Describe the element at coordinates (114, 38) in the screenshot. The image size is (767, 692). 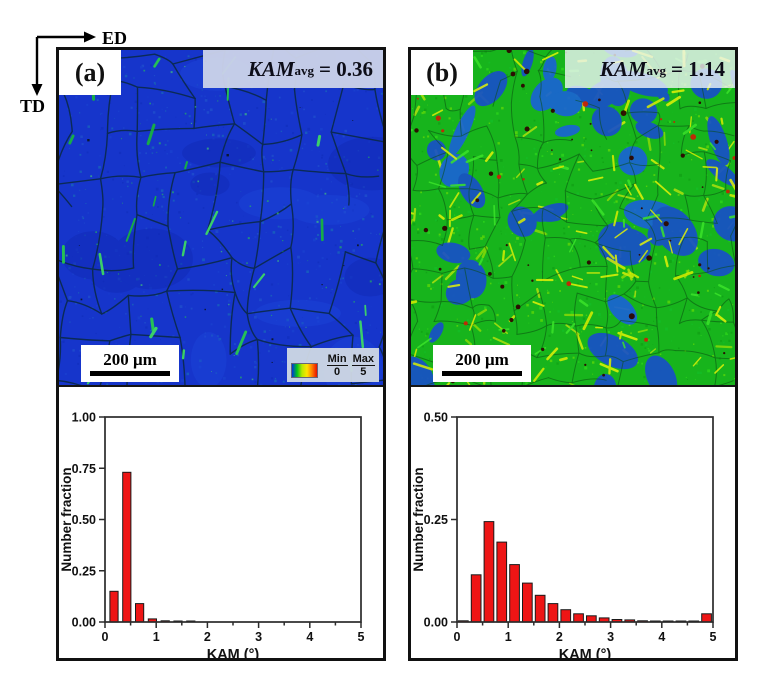
I see `ed-axis-label: ED` at that location.